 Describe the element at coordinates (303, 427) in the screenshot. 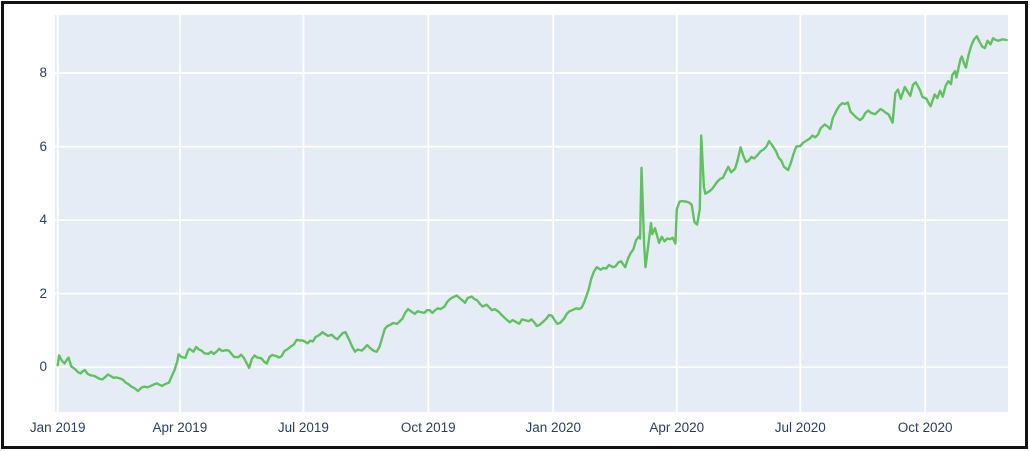

I see `x-axis-tick-label: Jul 2019` at that location.